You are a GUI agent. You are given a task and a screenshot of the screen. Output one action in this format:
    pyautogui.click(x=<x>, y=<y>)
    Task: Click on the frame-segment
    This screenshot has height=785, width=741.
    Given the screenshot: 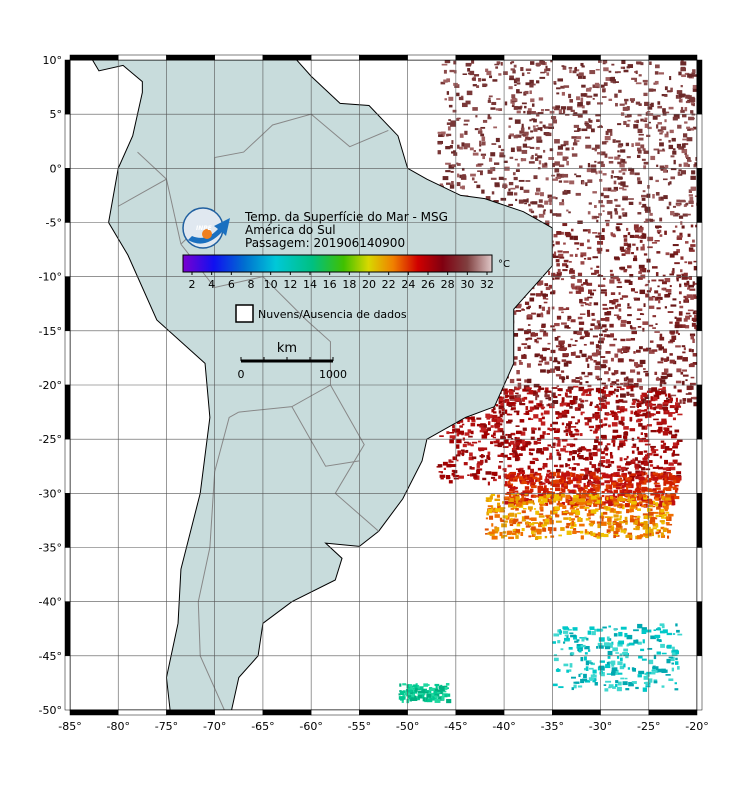 What is the action you would take?
    pyautogui.click(x=383, y=712)
    